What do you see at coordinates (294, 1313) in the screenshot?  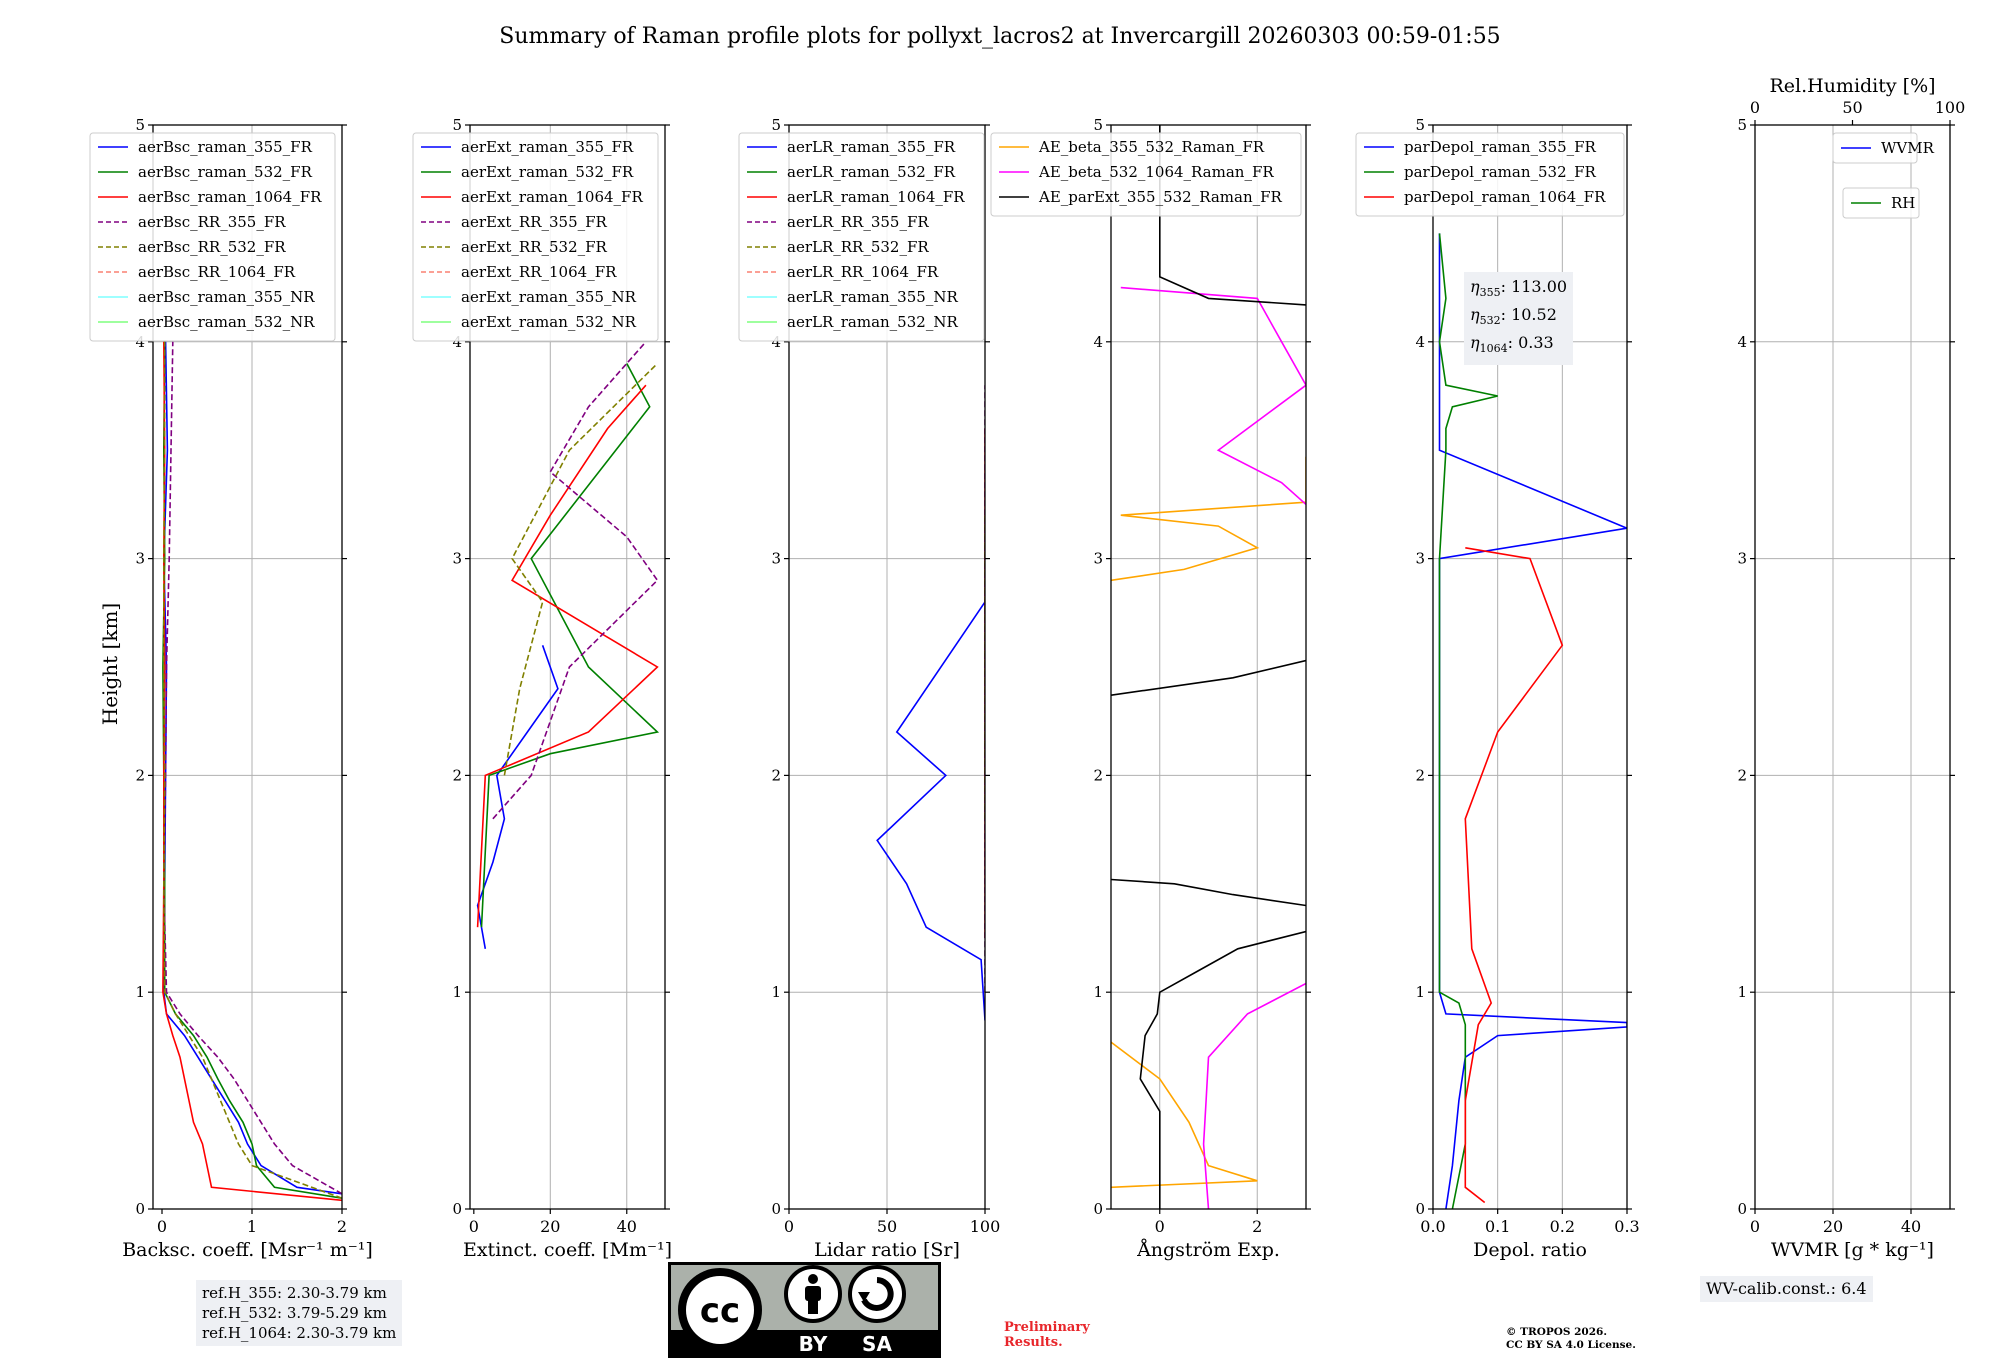 I see `ref-height-532: ref.H_532: 3.79-5.29 km` at bounding box center [294, 1313].